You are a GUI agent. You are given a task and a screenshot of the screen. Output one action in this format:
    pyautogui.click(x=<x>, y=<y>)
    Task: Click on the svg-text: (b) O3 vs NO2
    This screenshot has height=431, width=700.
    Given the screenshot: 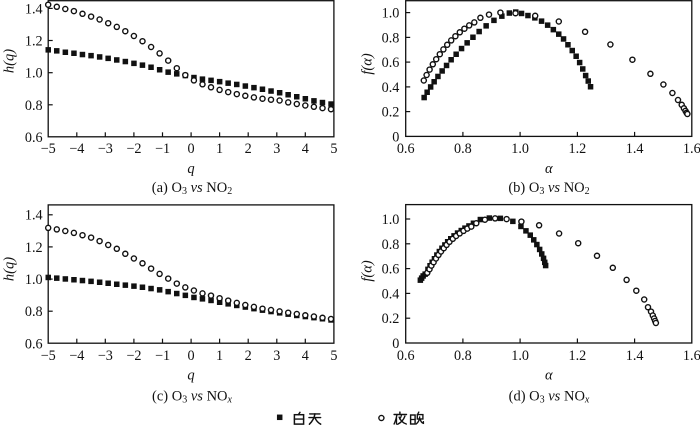 What is the action you would take?
    pyautogui.click(x=548, y=188)
    